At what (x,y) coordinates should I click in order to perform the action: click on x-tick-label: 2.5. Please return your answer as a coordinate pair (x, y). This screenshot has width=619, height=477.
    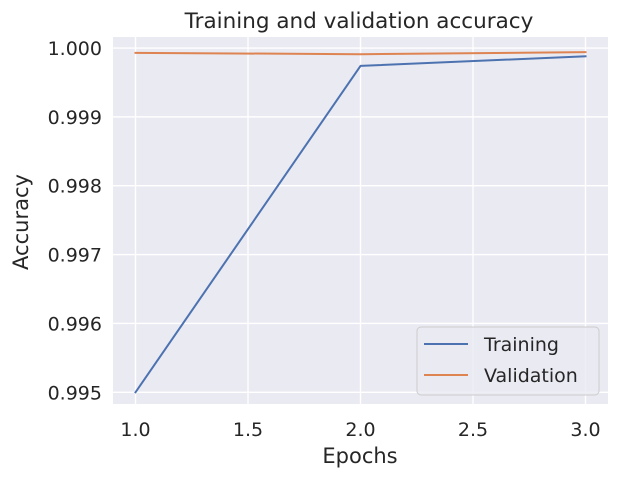
    Looking at the image, I should click on (473, 430).